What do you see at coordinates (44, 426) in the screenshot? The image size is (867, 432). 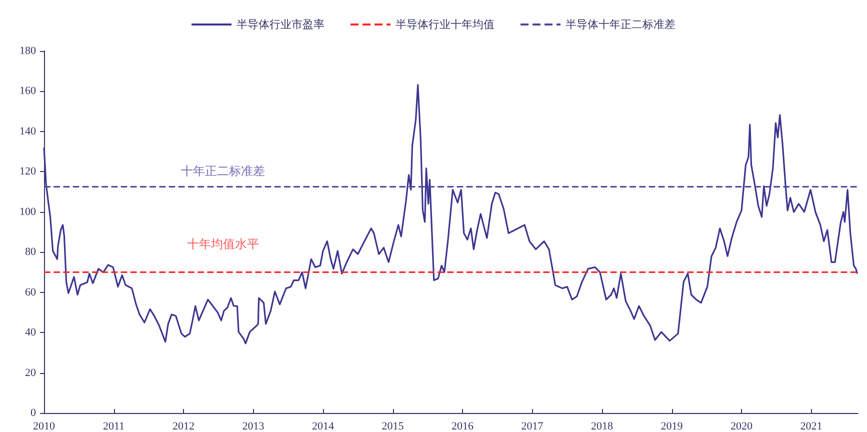 I see `x-tick-label: 2010` at bounding box center [44, 426].